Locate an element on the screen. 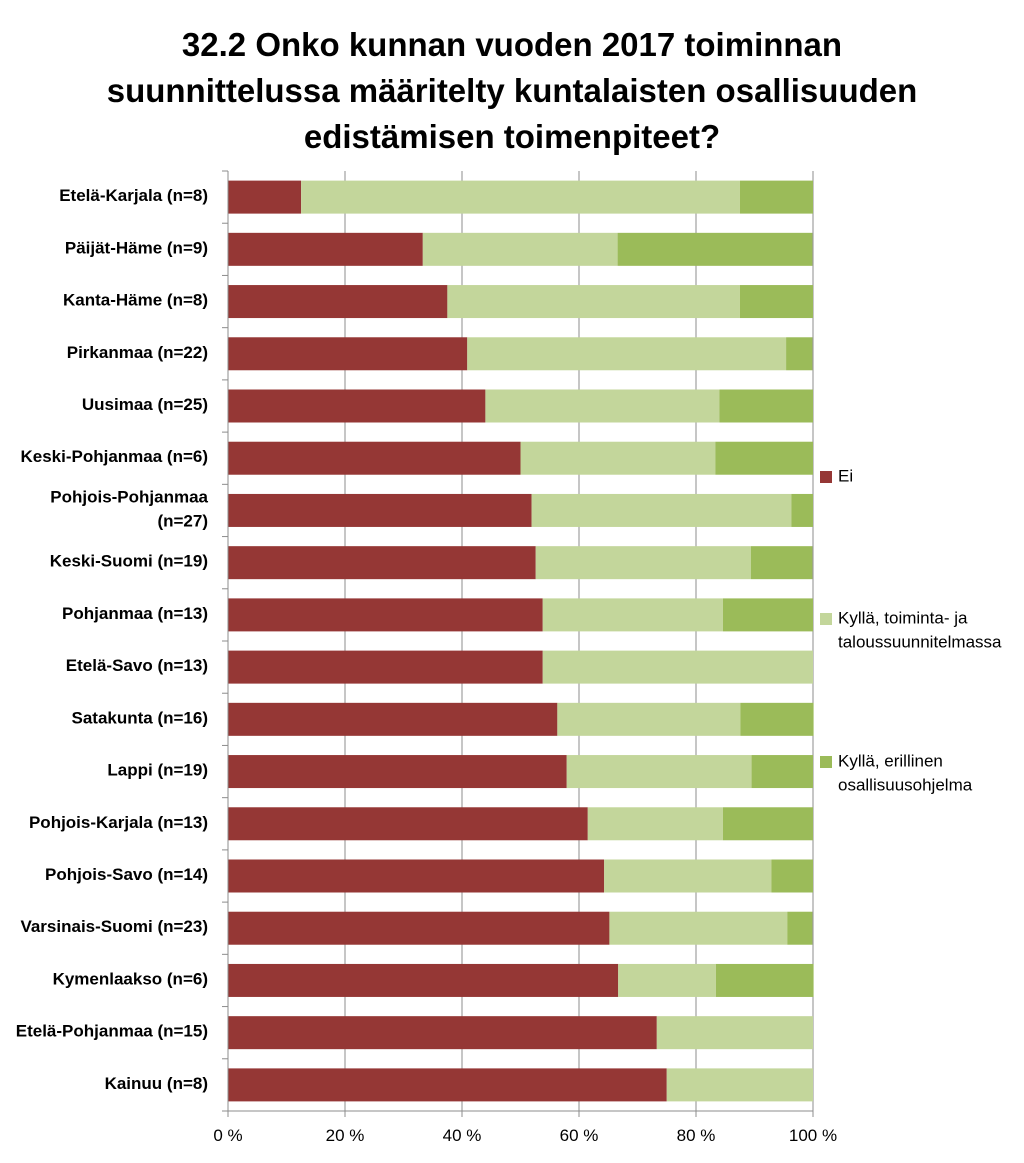 Image resolution: width=1024 pixels, height=1163 pixels. legend-label: Ei is located at coordinates (845, 475).